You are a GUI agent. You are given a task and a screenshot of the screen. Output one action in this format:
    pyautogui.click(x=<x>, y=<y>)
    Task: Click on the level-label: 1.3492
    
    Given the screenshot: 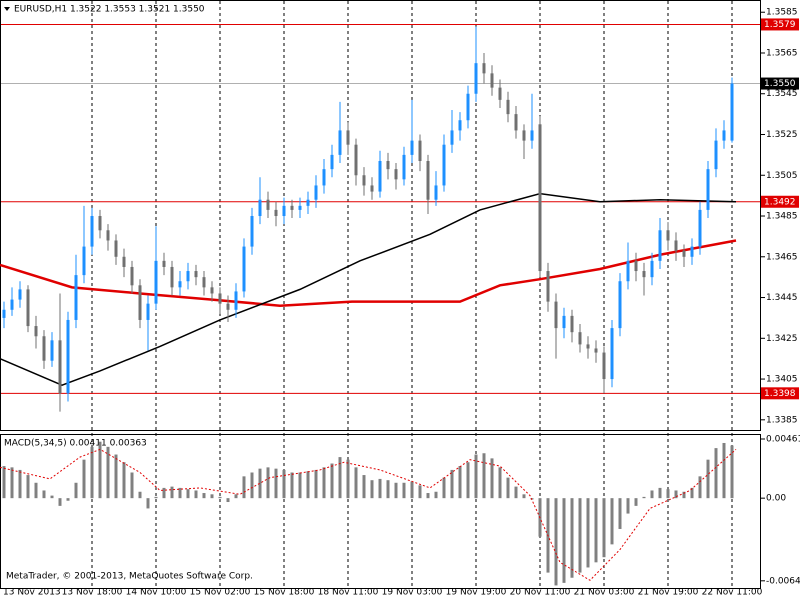 What is the action you would take?
    pyautogui.click(x=780, y=202)
    